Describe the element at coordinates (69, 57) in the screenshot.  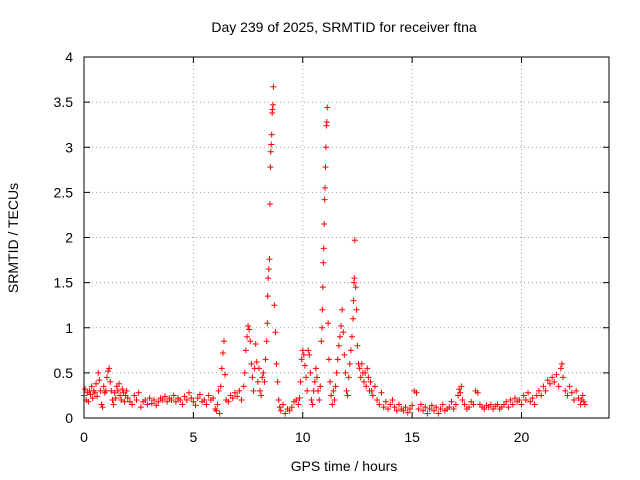
I see `y-tick-label: 4` at that location.